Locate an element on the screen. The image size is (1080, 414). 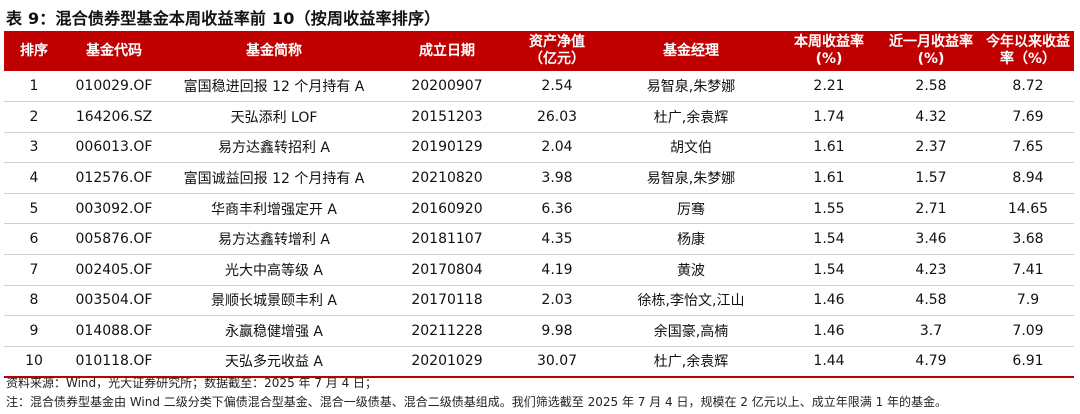
column-header: 成立日期 is located at coordinates (447, 51).